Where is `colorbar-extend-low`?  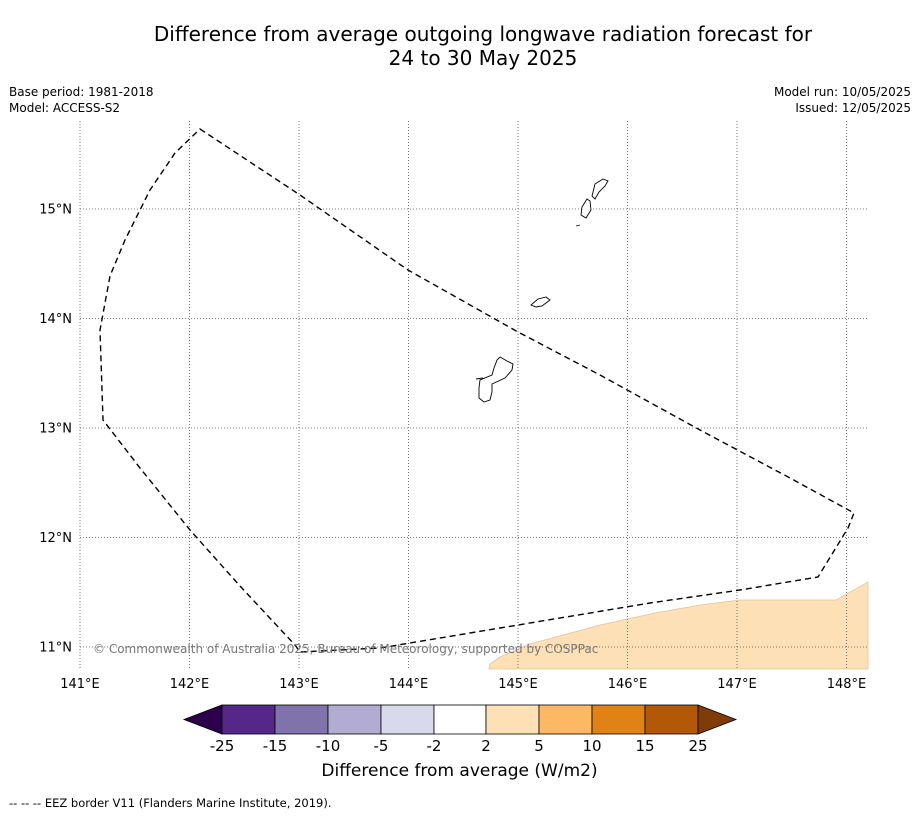 colorbar-extend-low is located at coordinates (202, 719).